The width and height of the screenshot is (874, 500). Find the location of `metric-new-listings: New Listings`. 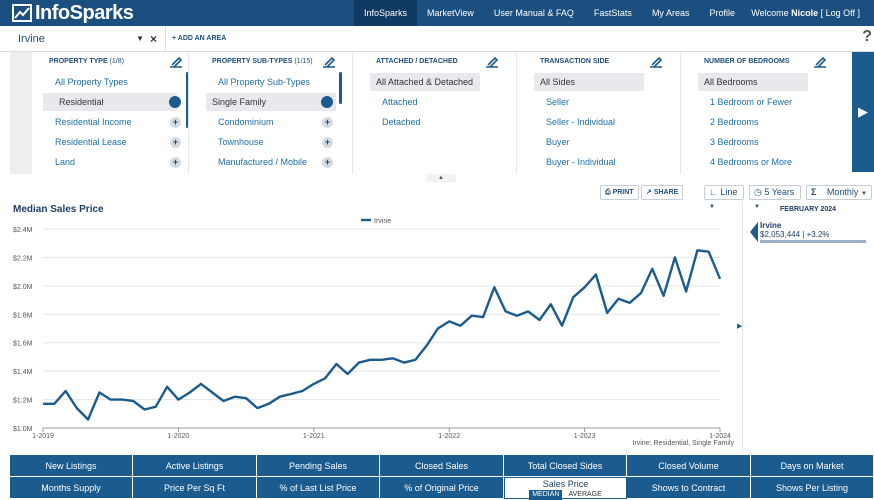

metric-new-listings: New Listings is located at coordinates (71, 466).